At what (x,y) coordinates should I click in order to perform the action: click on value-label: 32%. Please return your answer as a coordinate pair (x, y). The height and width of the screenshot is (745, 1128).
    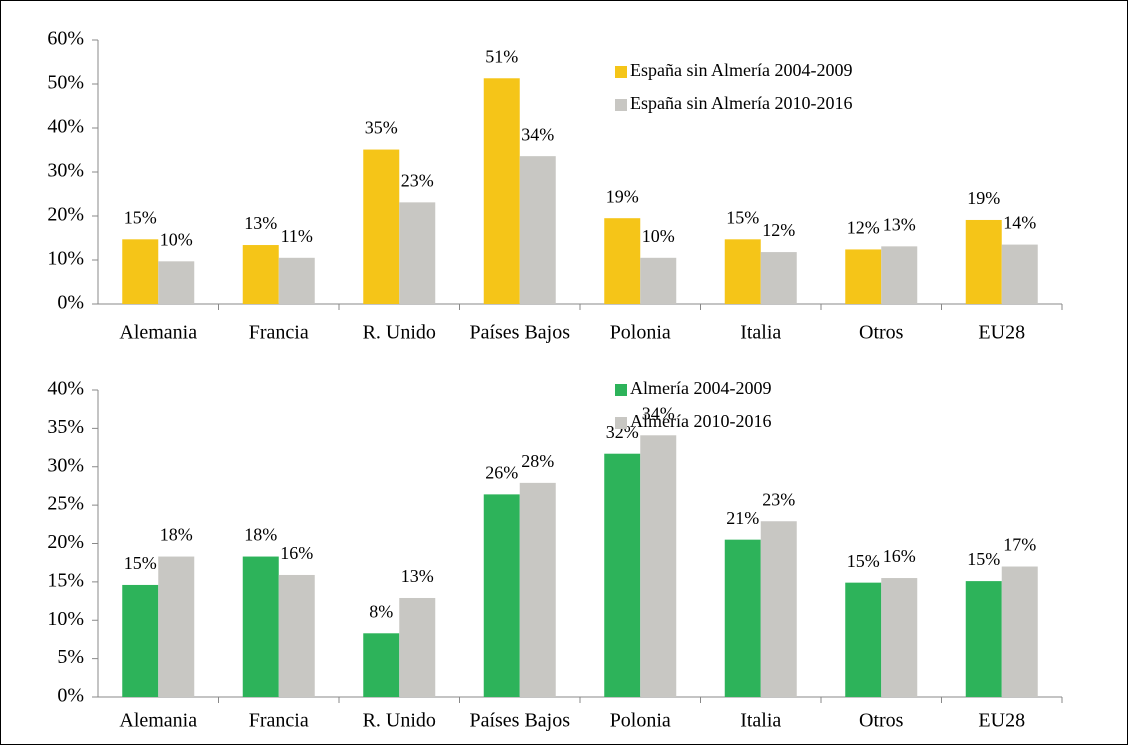
    Looking at the image, I should click on (622, 432).